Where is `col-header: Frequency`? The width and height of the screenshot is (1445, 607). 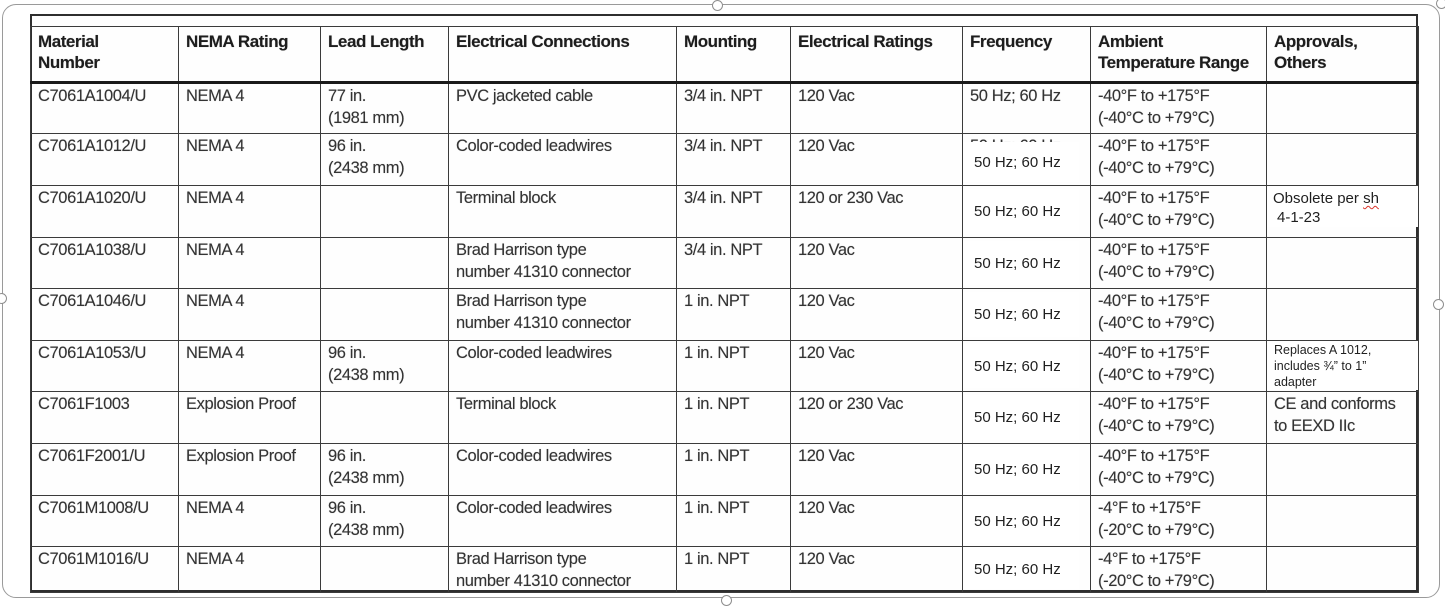
col-header: Frequency is located at coordinates (1026, 55).